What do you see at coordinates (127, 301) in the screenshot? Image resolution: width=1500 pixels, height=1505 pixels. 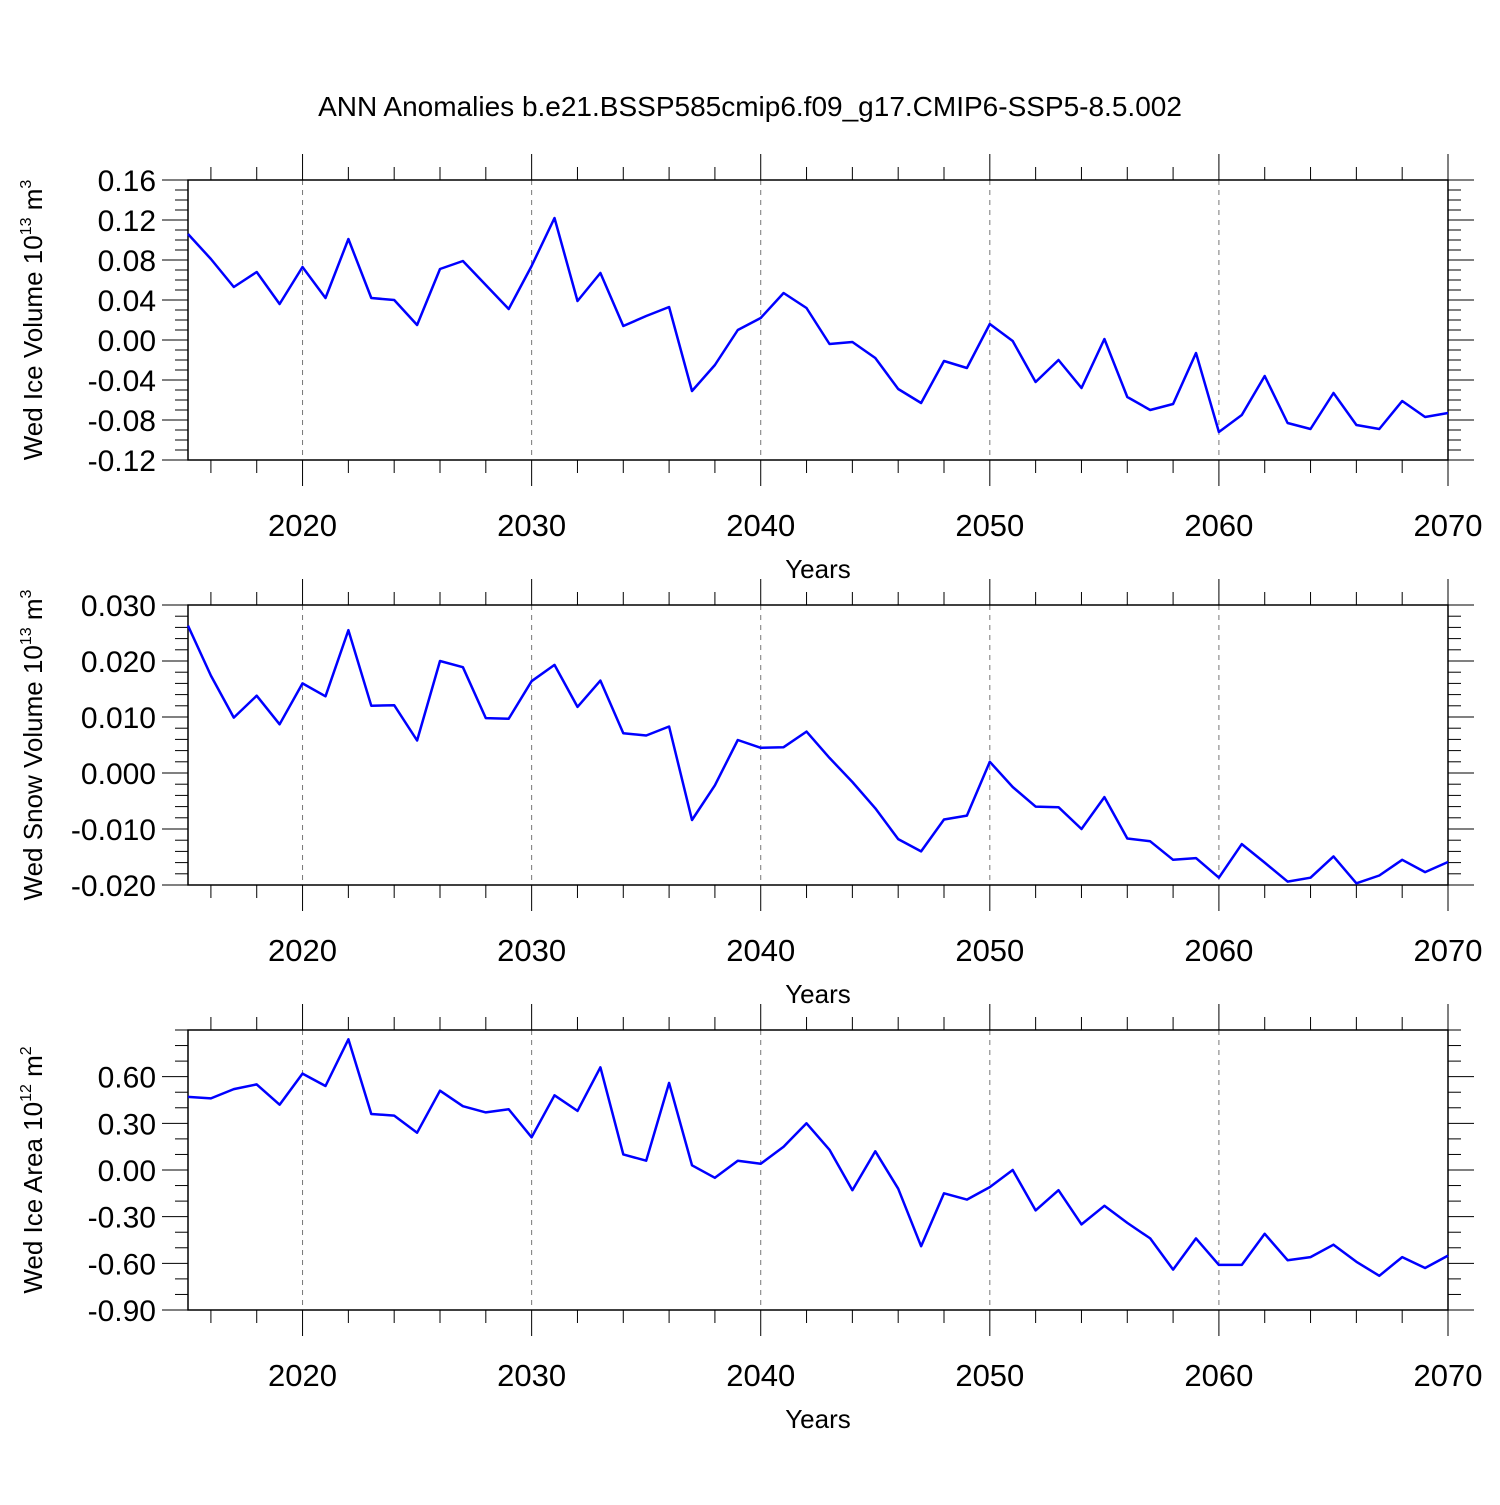 I see `y-tick-label: 0.04` at bounding box center [127, 301].